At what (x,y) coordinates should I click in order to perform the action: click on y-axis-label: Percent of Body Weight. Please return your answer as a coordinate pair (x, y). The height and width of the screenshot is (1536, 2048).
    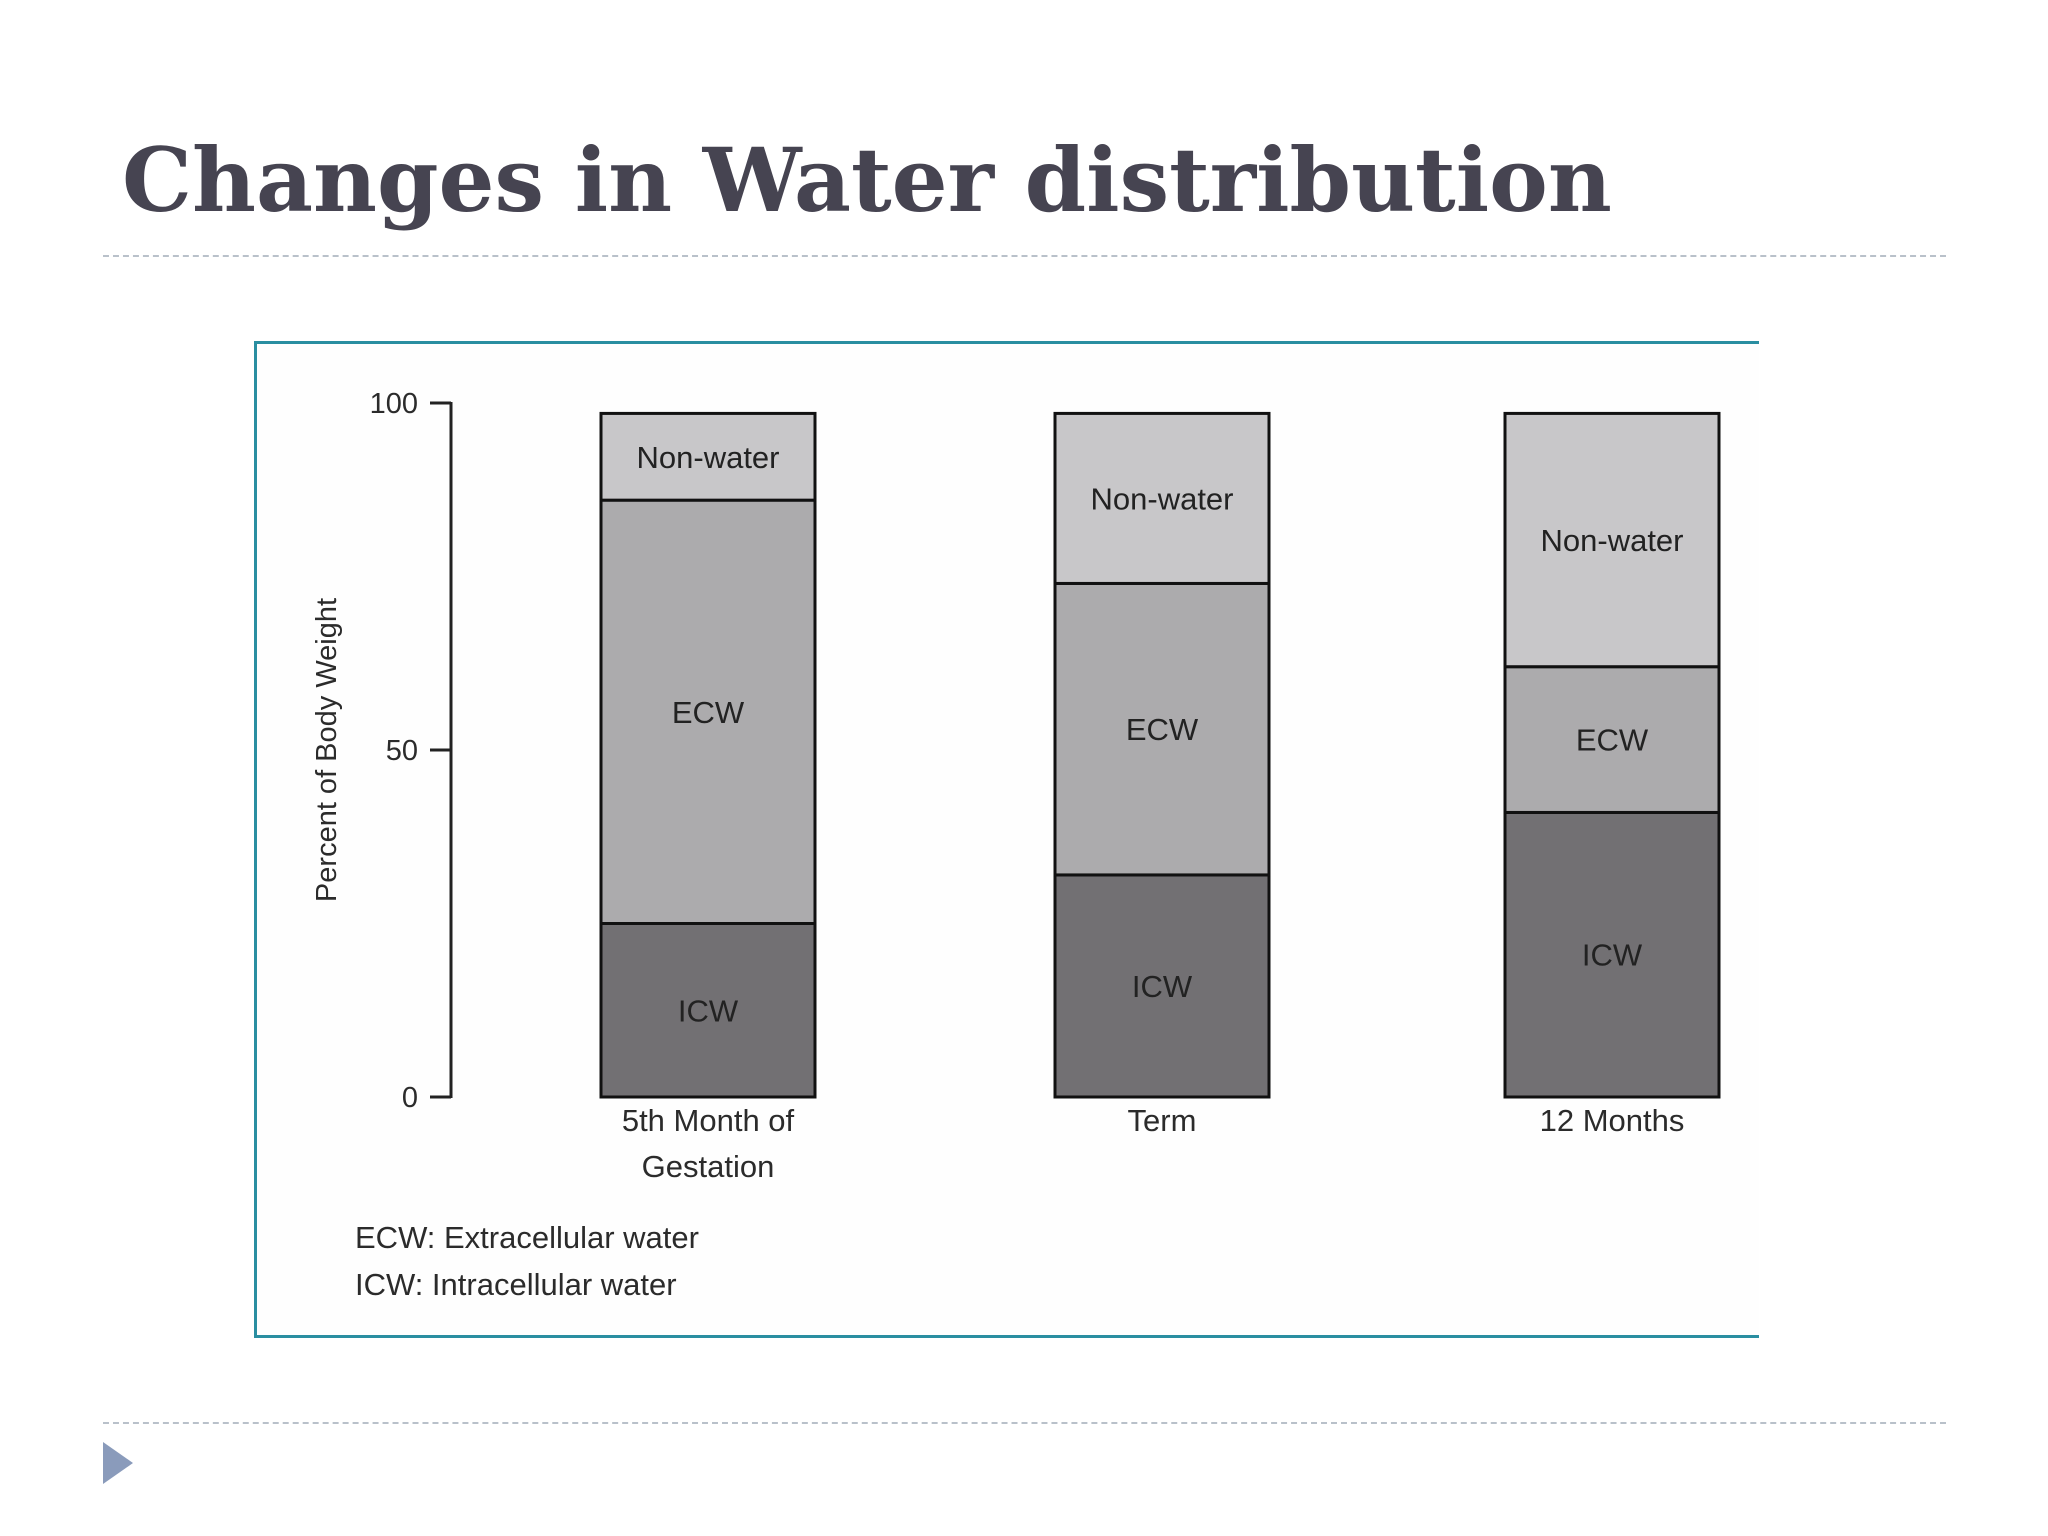
    Looking at the image, I should click on (327, 750).